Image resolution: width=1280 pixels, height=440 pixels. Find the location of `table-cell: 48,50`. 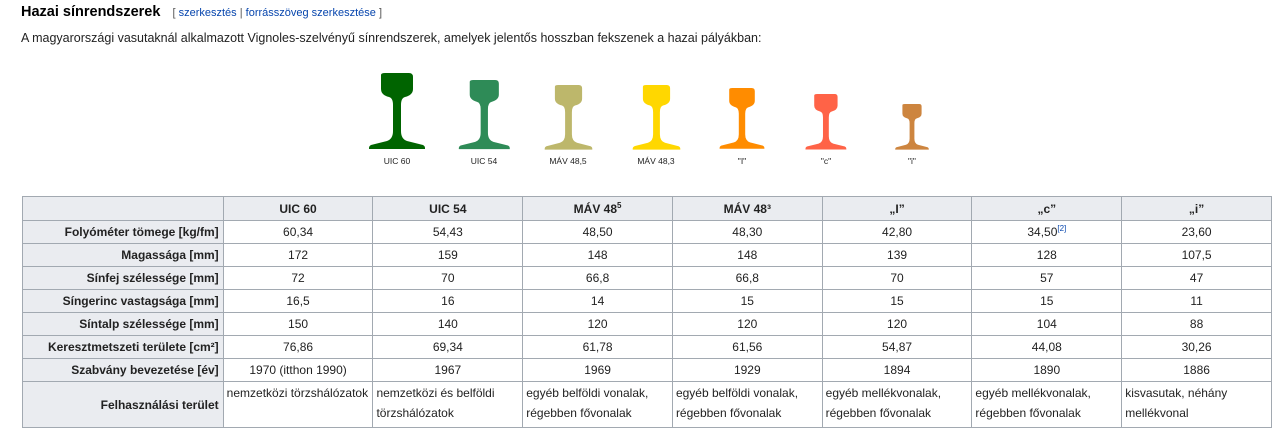

table-cell: 48,50 is located at coordinates (597, 232).